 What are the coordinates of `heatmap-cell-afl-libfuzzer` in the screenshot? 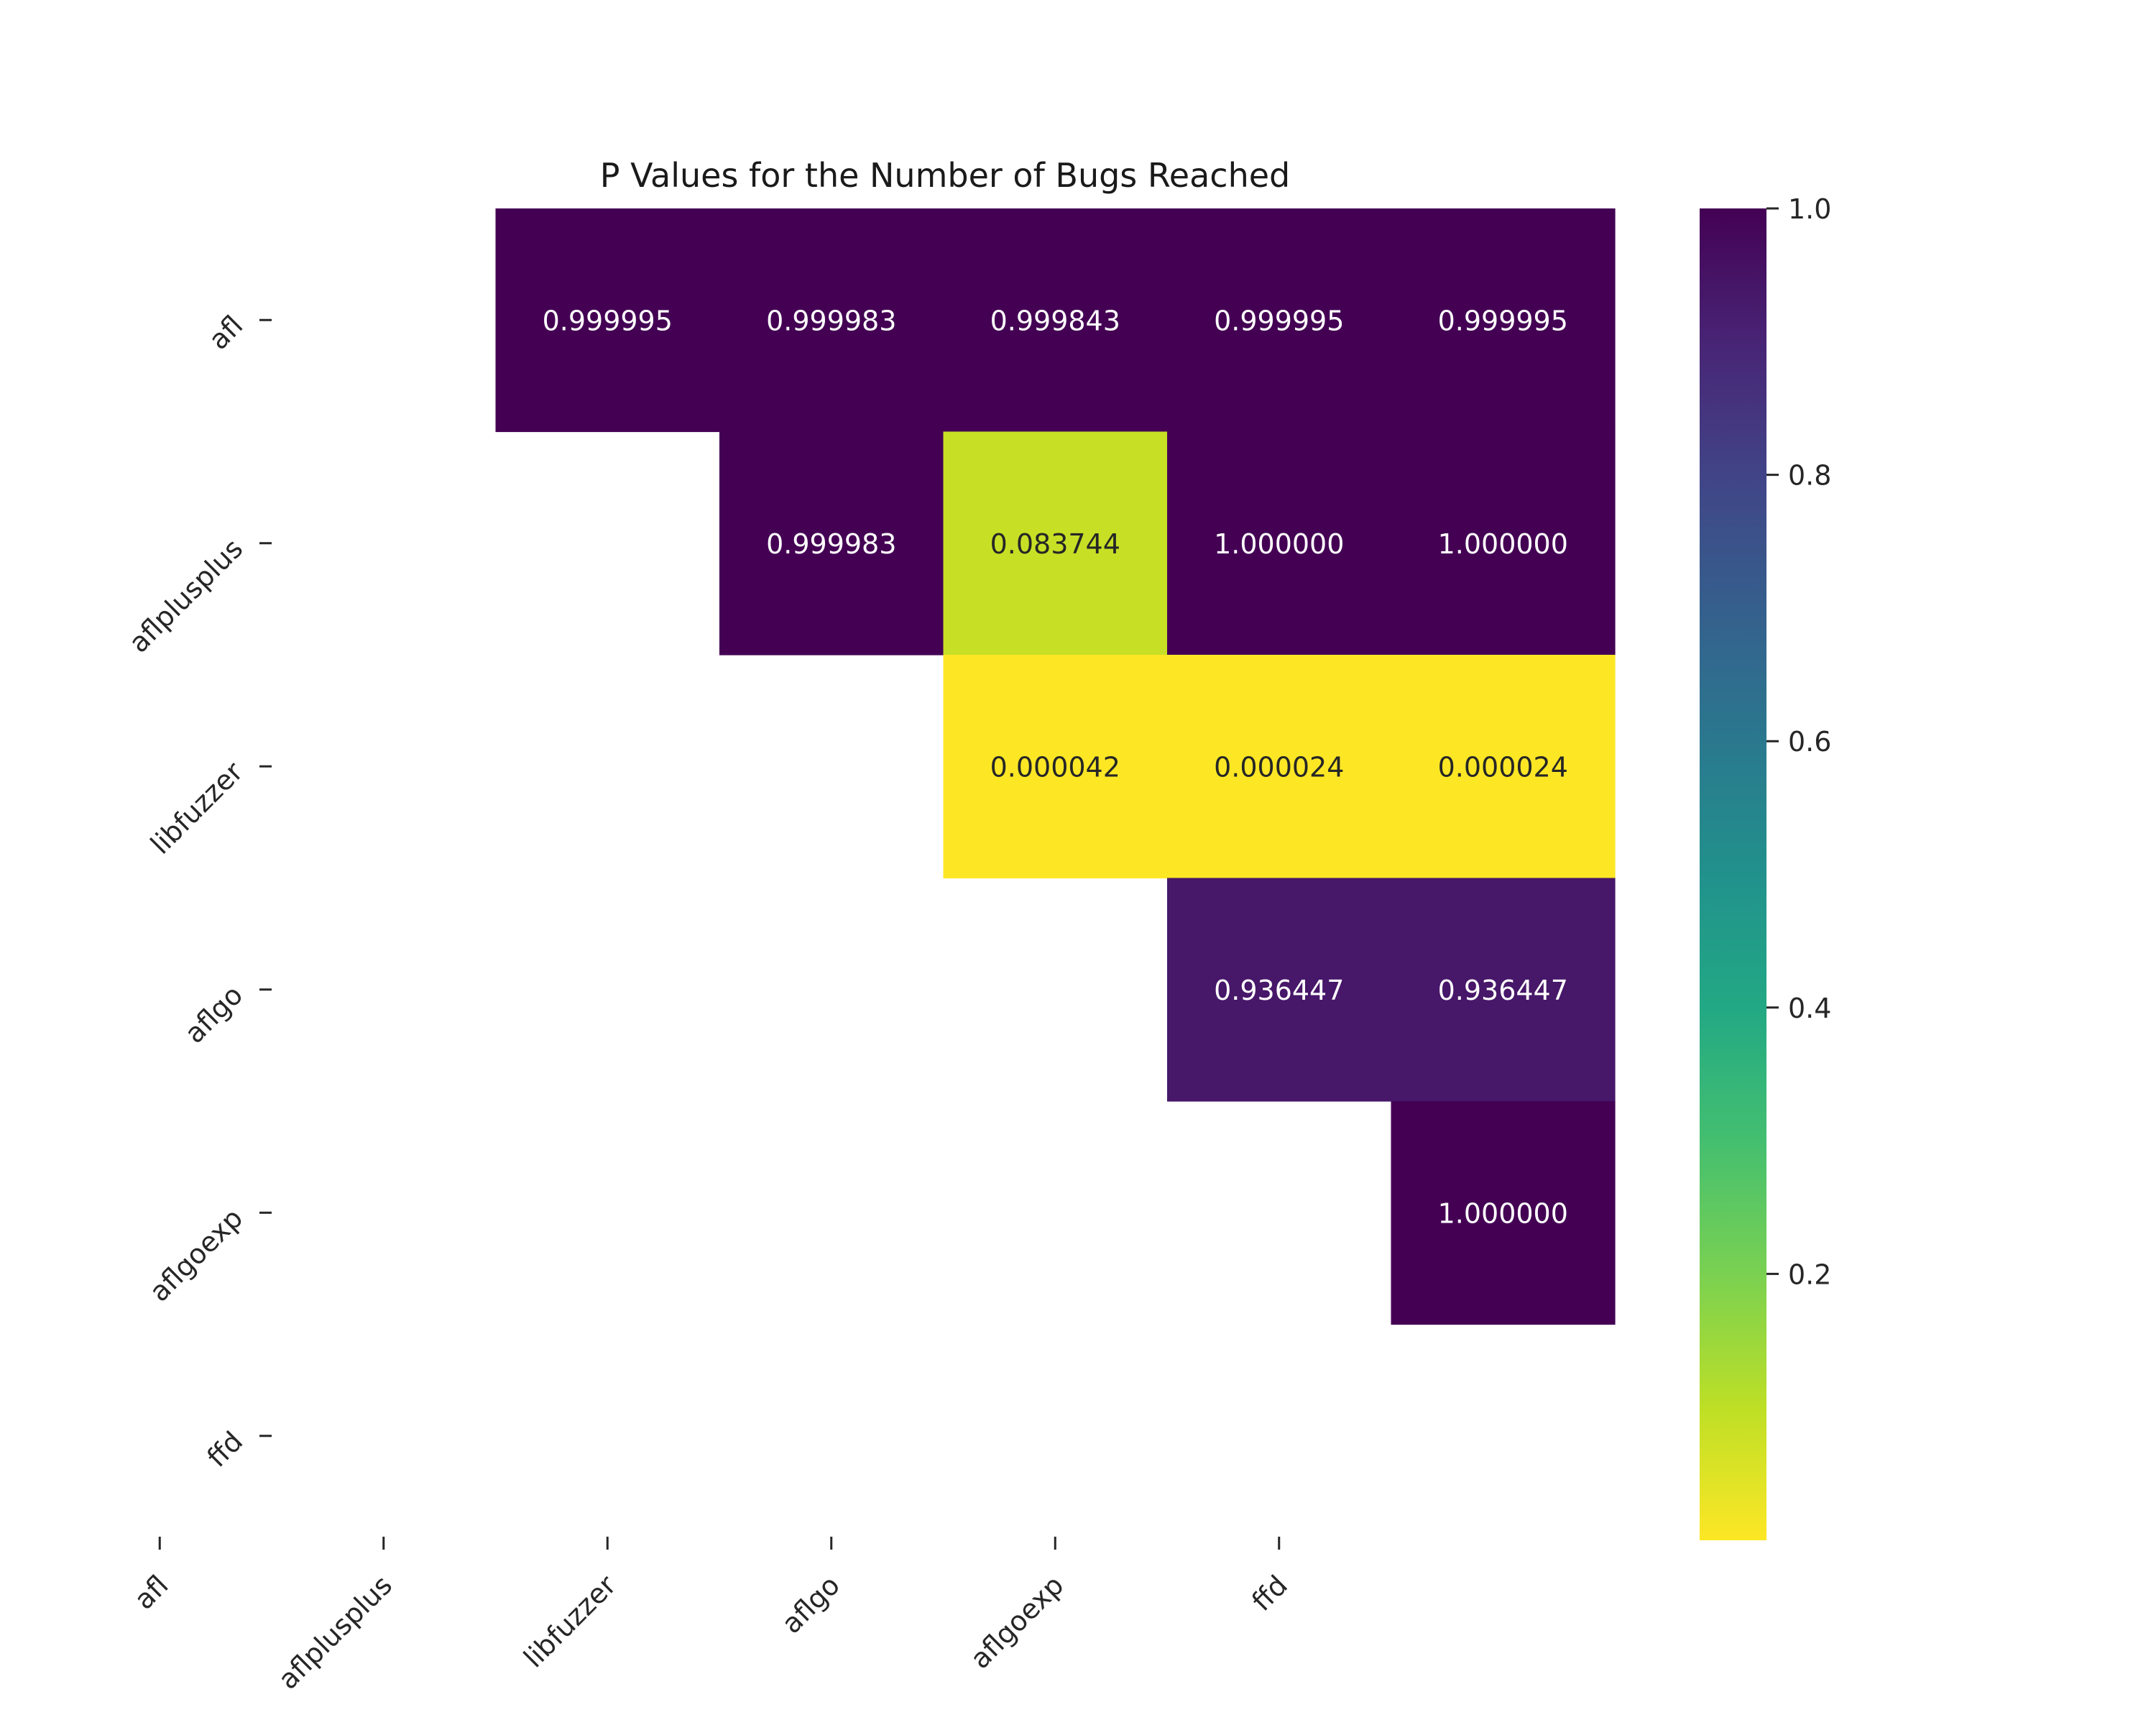 It's located at (831, 320).